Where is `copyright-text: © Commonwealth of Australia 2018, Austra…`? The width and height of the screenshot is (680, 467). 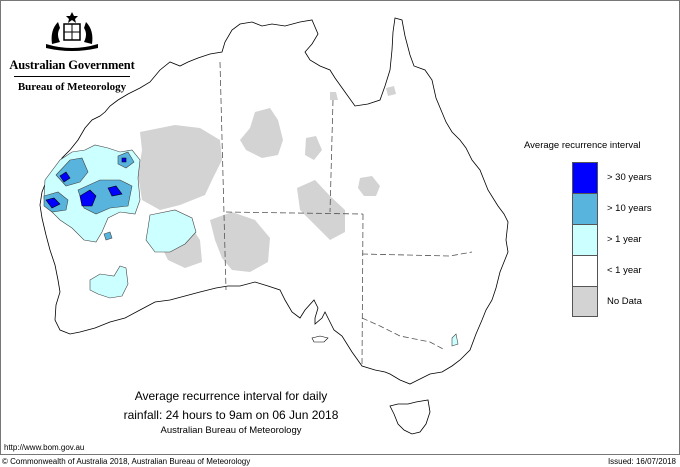
copyright-text: © Commonwealth of Australia 2018, Austra… is located at coordinates (126, 461).